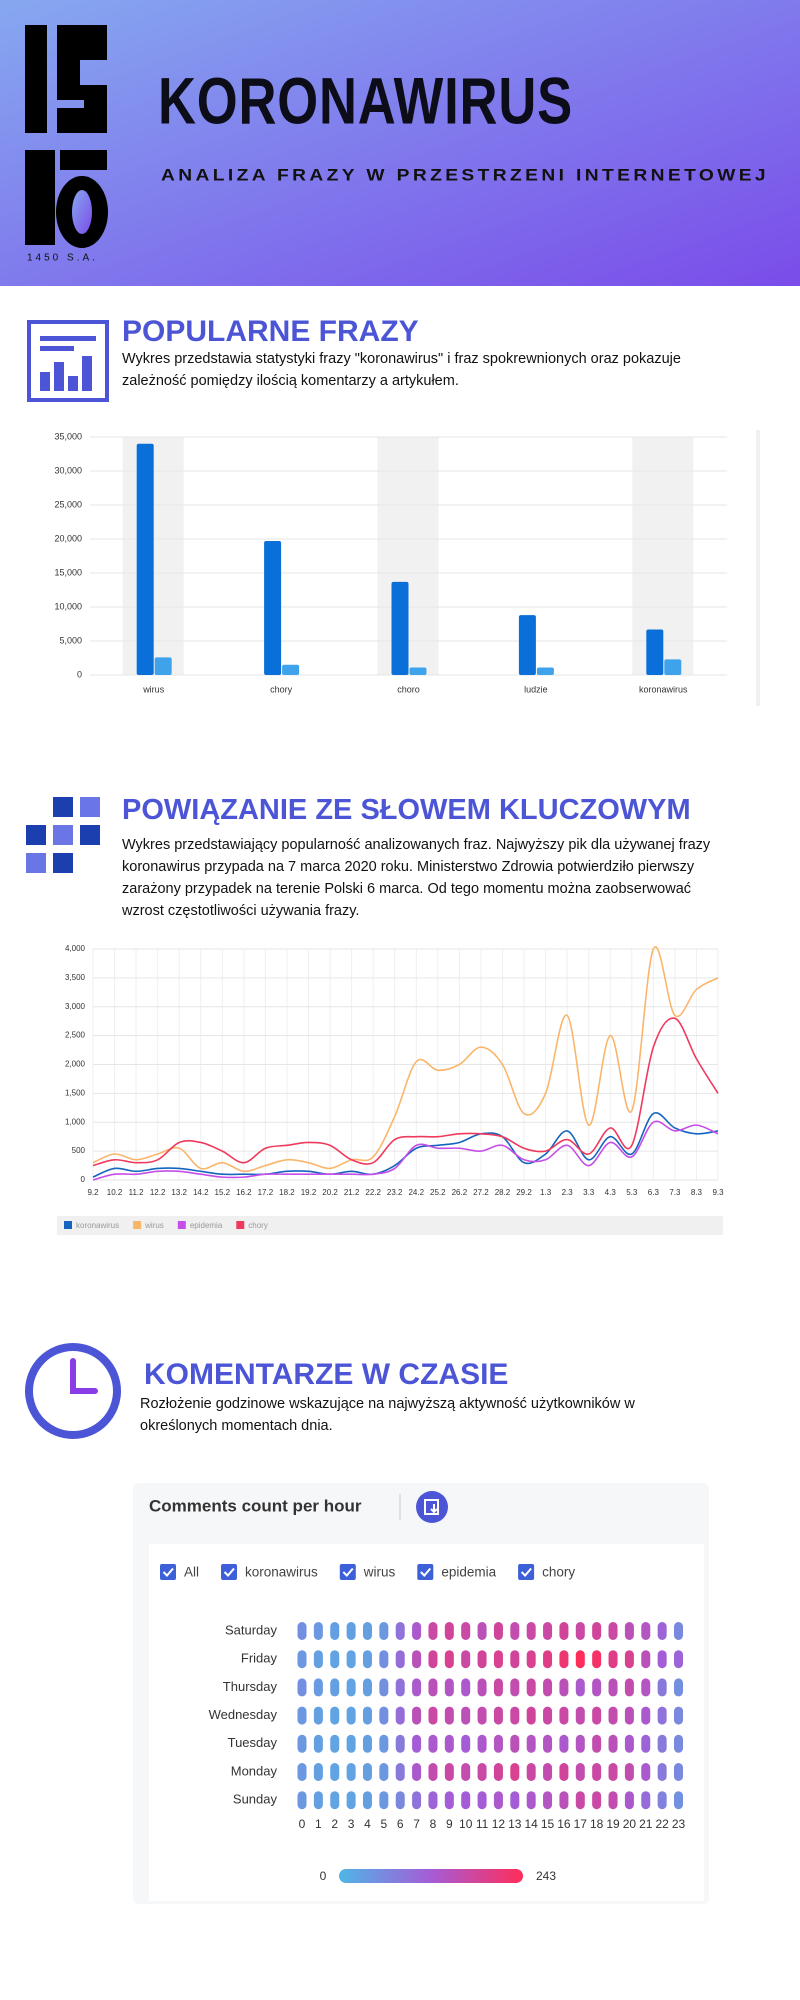  Describe the element at coordinates (68, 538) in the screenshot. I see `y-tick-label: 20,000` at that location.